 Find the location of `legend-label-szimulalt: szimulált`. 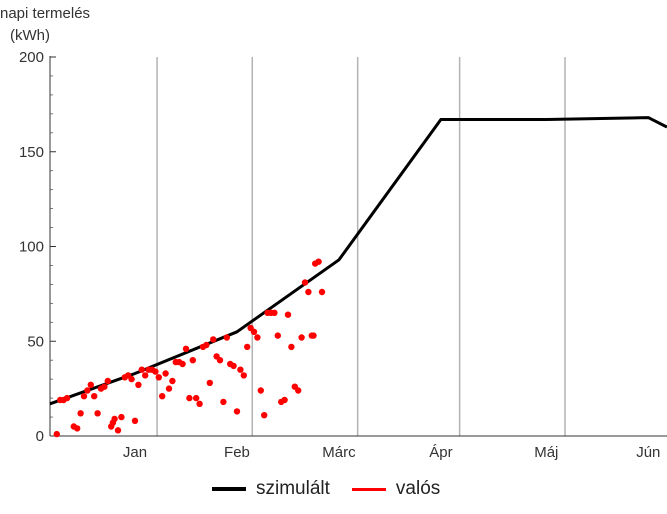

legend-label-szimulalt: szimulált is located at coordinates (293, 488).